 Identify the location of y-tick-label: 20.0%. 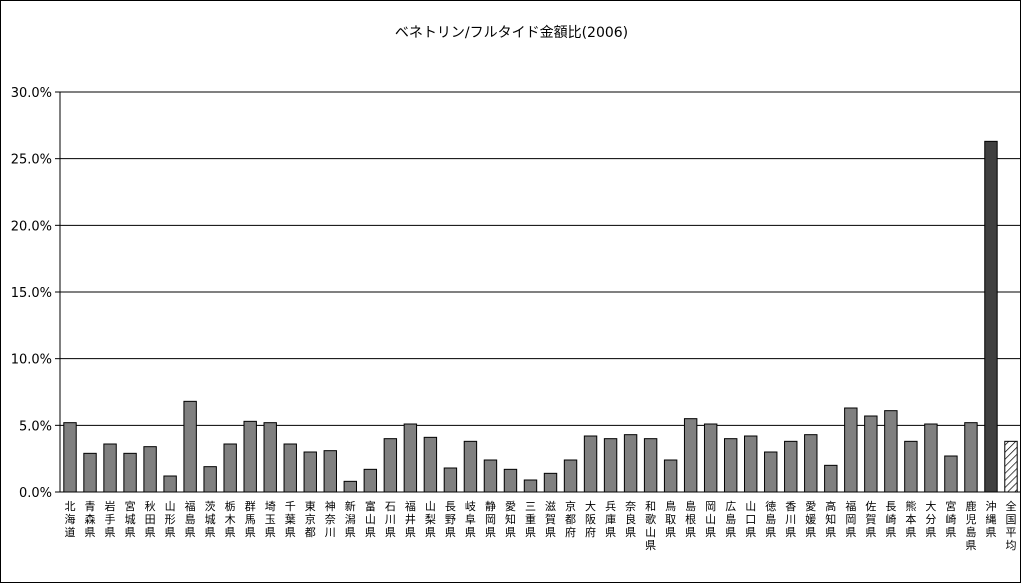
(31, 226).